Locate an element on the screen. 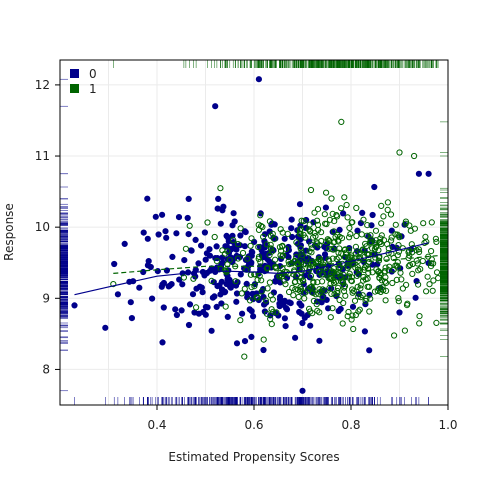 This screenshot has width=480, height=480. x-tick-label: 0.6 is located at coordinates (253, 425).